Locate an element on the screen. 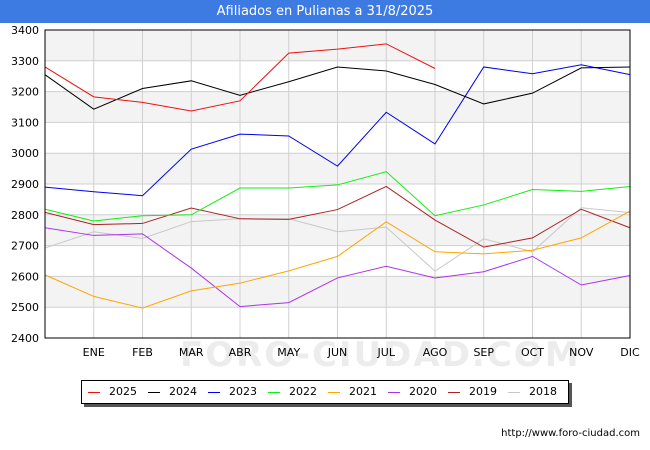  y-tick-label: 2400 is located at coordinates (25, 338).